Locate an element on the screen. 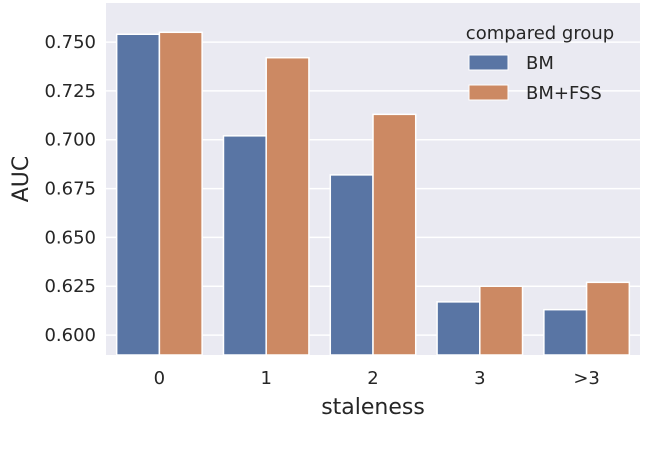 The image size is (653, 454). y-tick-label: 0.675 is located at coordinates (70, 189).